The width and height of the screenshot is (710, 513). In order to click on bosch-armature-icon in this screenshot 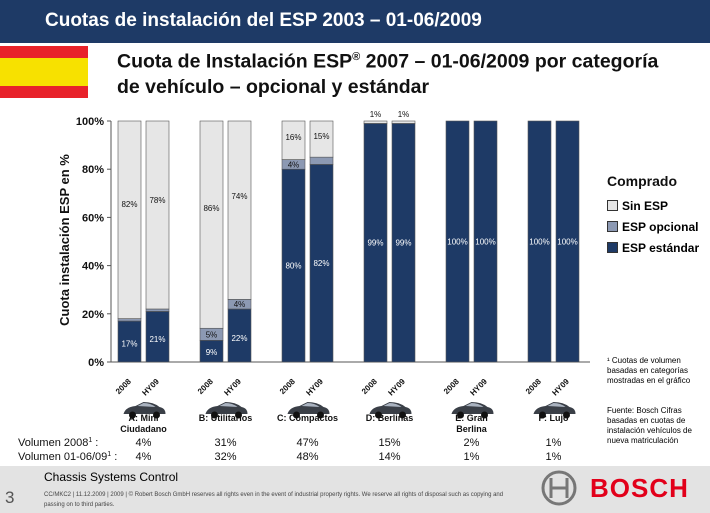, I will do `click(559, 488)`.